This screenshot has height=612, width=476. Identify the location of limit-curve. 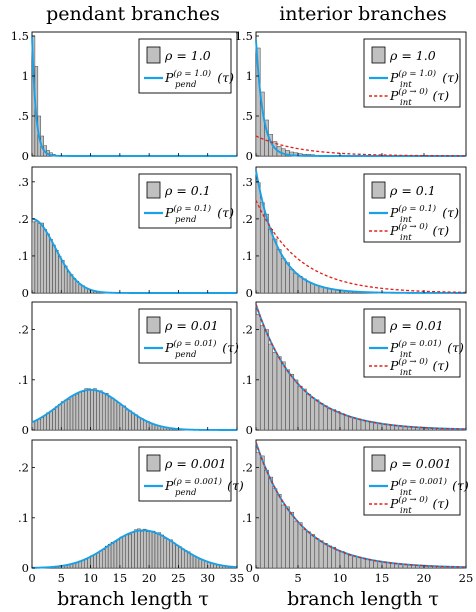
(361, 505).